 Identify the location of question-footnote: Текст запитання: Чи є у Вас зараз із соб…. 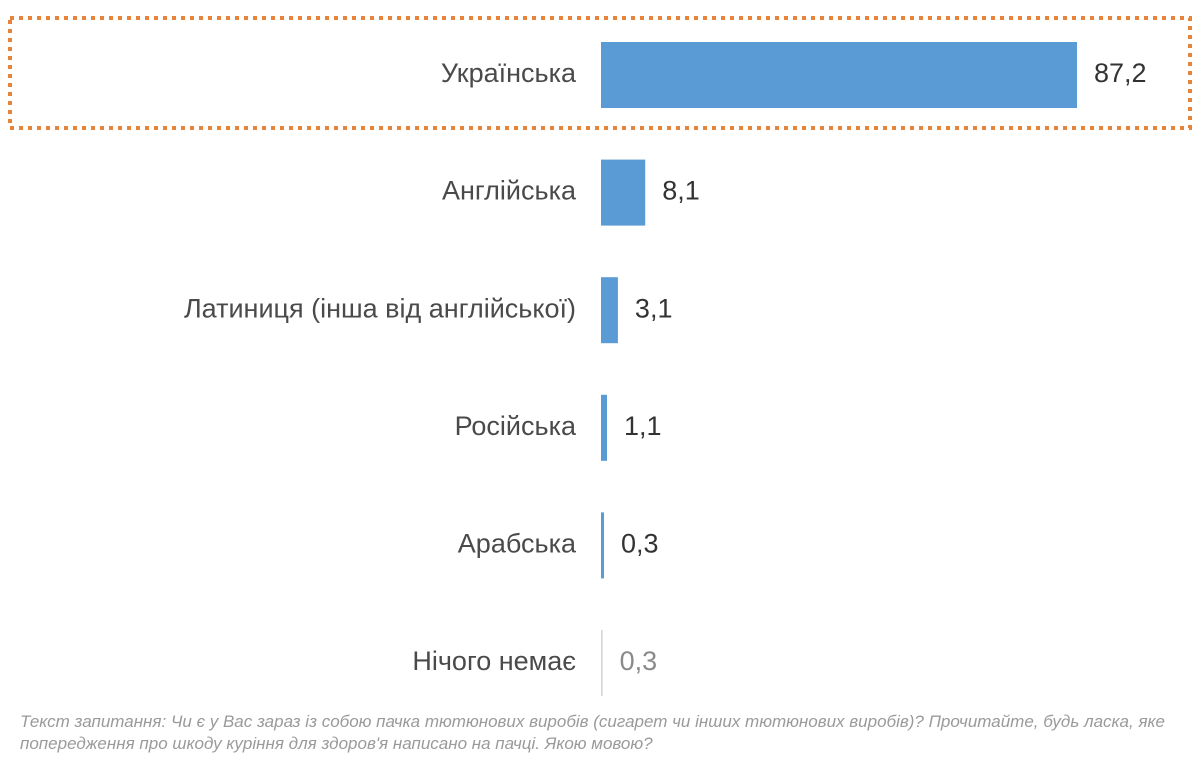
(600, 733).